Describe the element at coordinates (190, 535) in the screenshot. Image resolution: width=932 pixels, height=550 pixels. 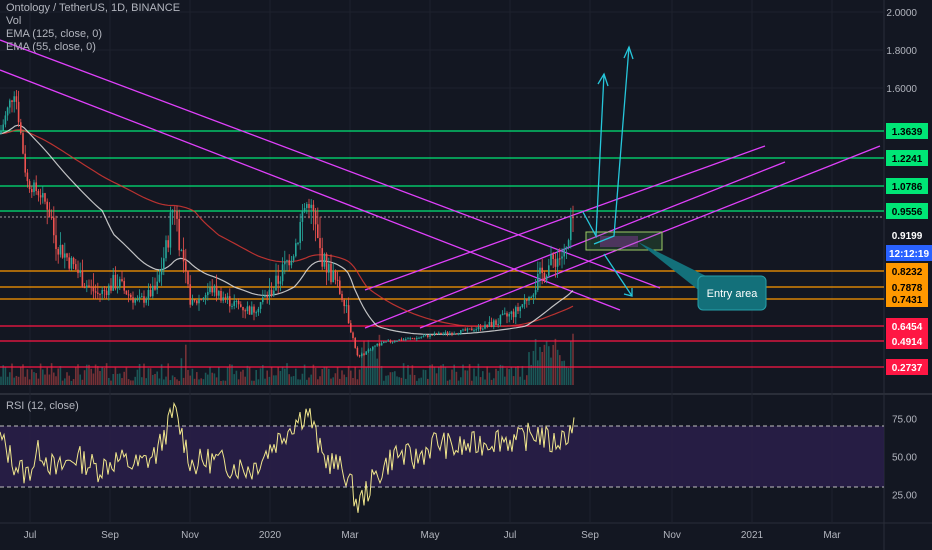
I see `time-tick: Nov` at that location.